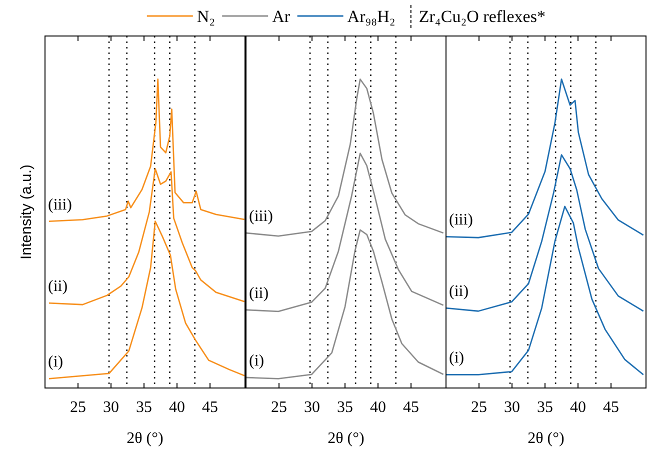  What do you see at coordinates (281, 16) in the screenshot?
I see `legend-title: Ar` at bounding box center [281, 16].